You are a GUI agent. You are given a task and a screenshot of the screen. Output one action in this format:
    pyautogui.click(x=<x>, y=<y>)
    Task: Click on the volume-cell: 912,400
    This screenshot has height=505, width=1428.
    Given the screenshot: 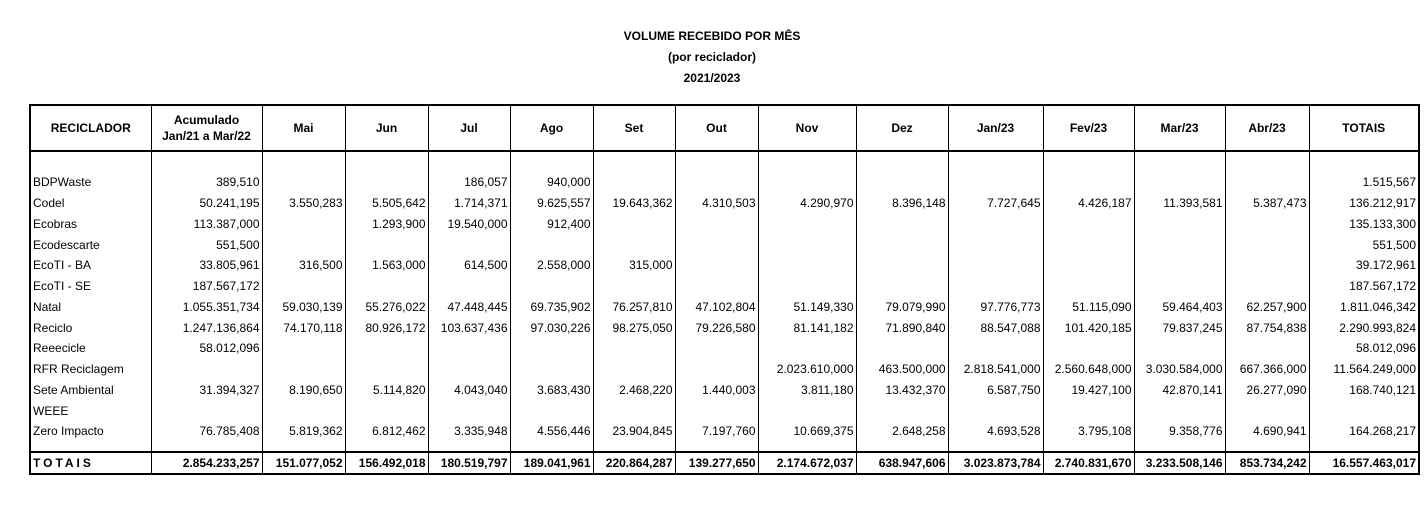 What is the action you would take?
    pyautogui.click(x=551, y=224)
    